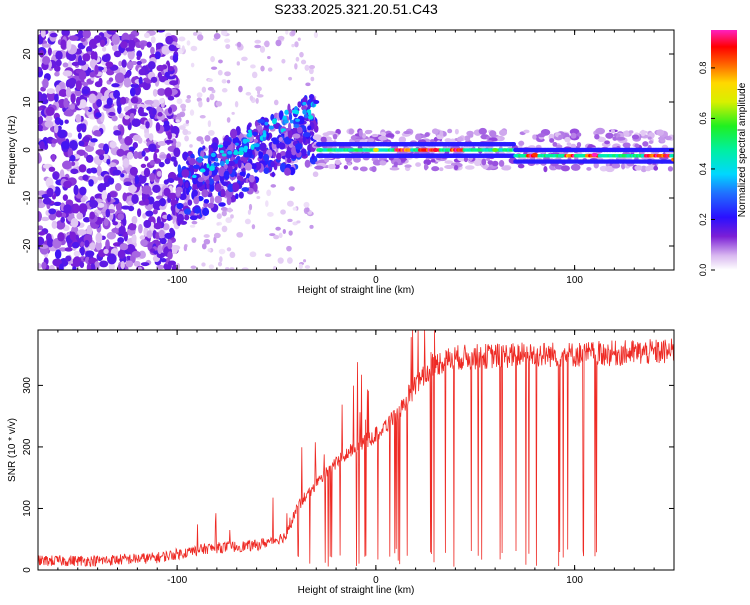 The width and height of the screenshot is (750, 605). Describe the element at coordinates (12, 150) in the screenshot. I see `spectrogram-ylabel: Frequency (Hz)` at that location.